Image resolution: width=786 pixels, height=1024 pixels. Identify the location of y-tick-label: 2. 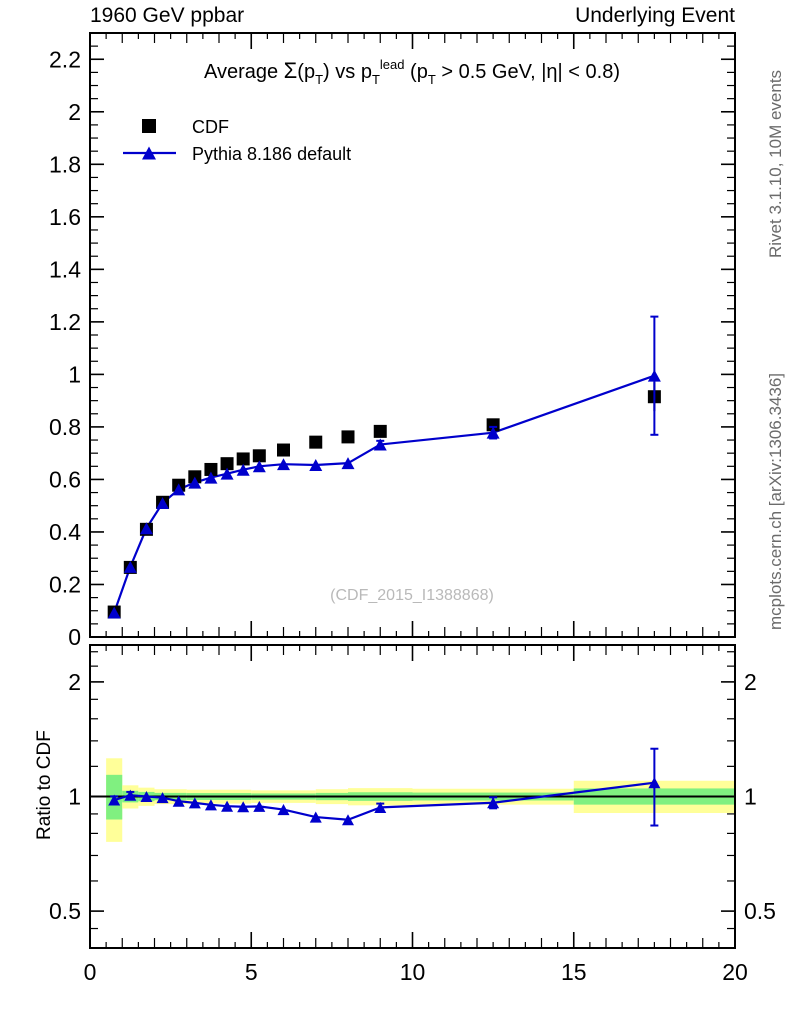
(74, 112).